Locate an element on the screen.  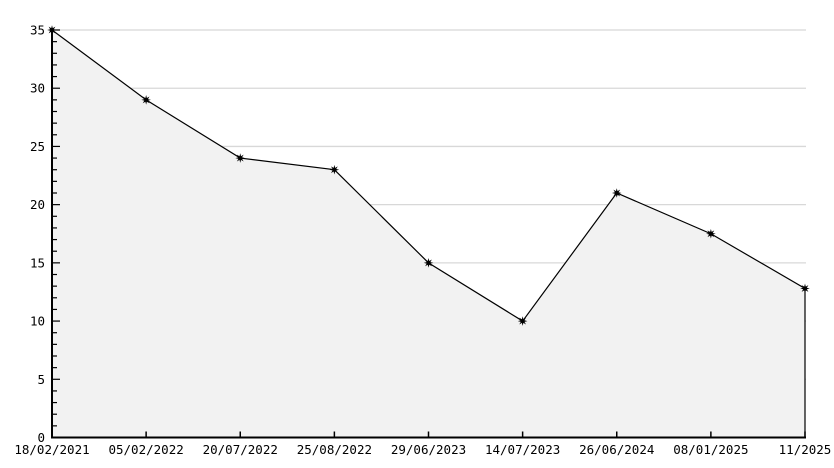
x-axis-tick-label: 26/06/2024 is located at coordinates (616, 449).